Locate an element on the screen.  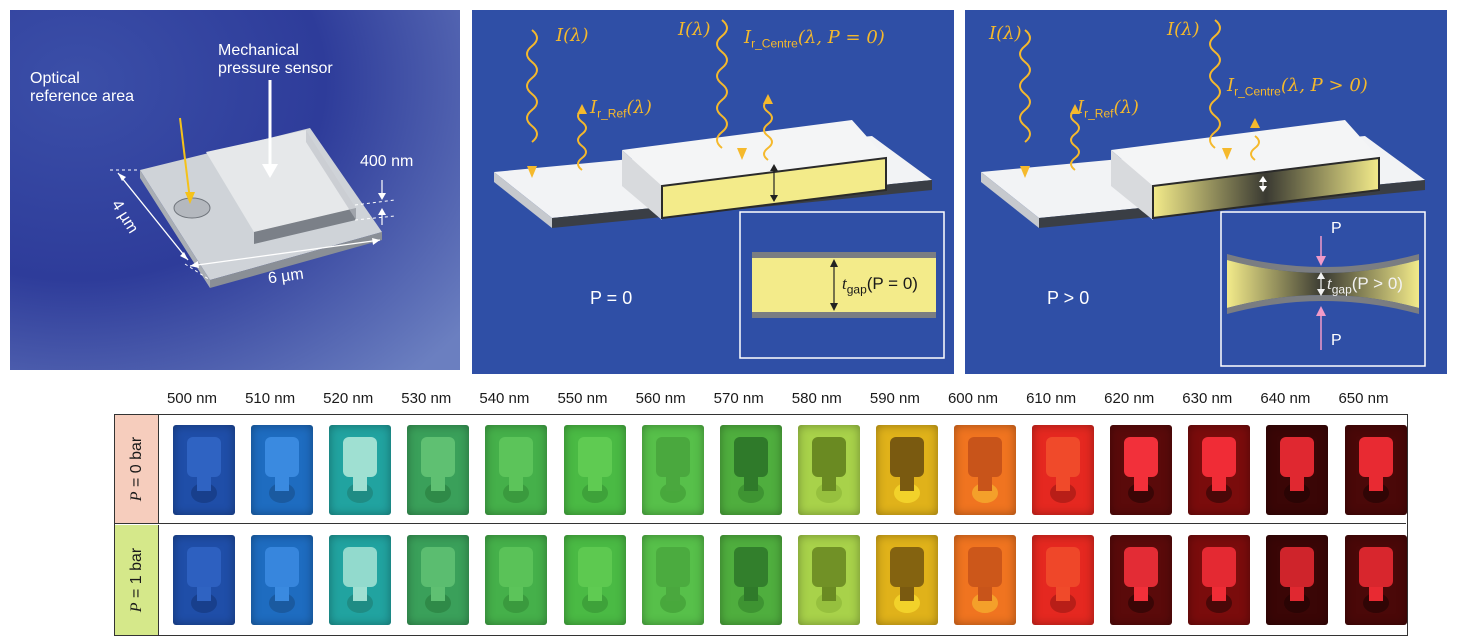
wavelength-label: 500 nm is located at coordinates (192, 398).